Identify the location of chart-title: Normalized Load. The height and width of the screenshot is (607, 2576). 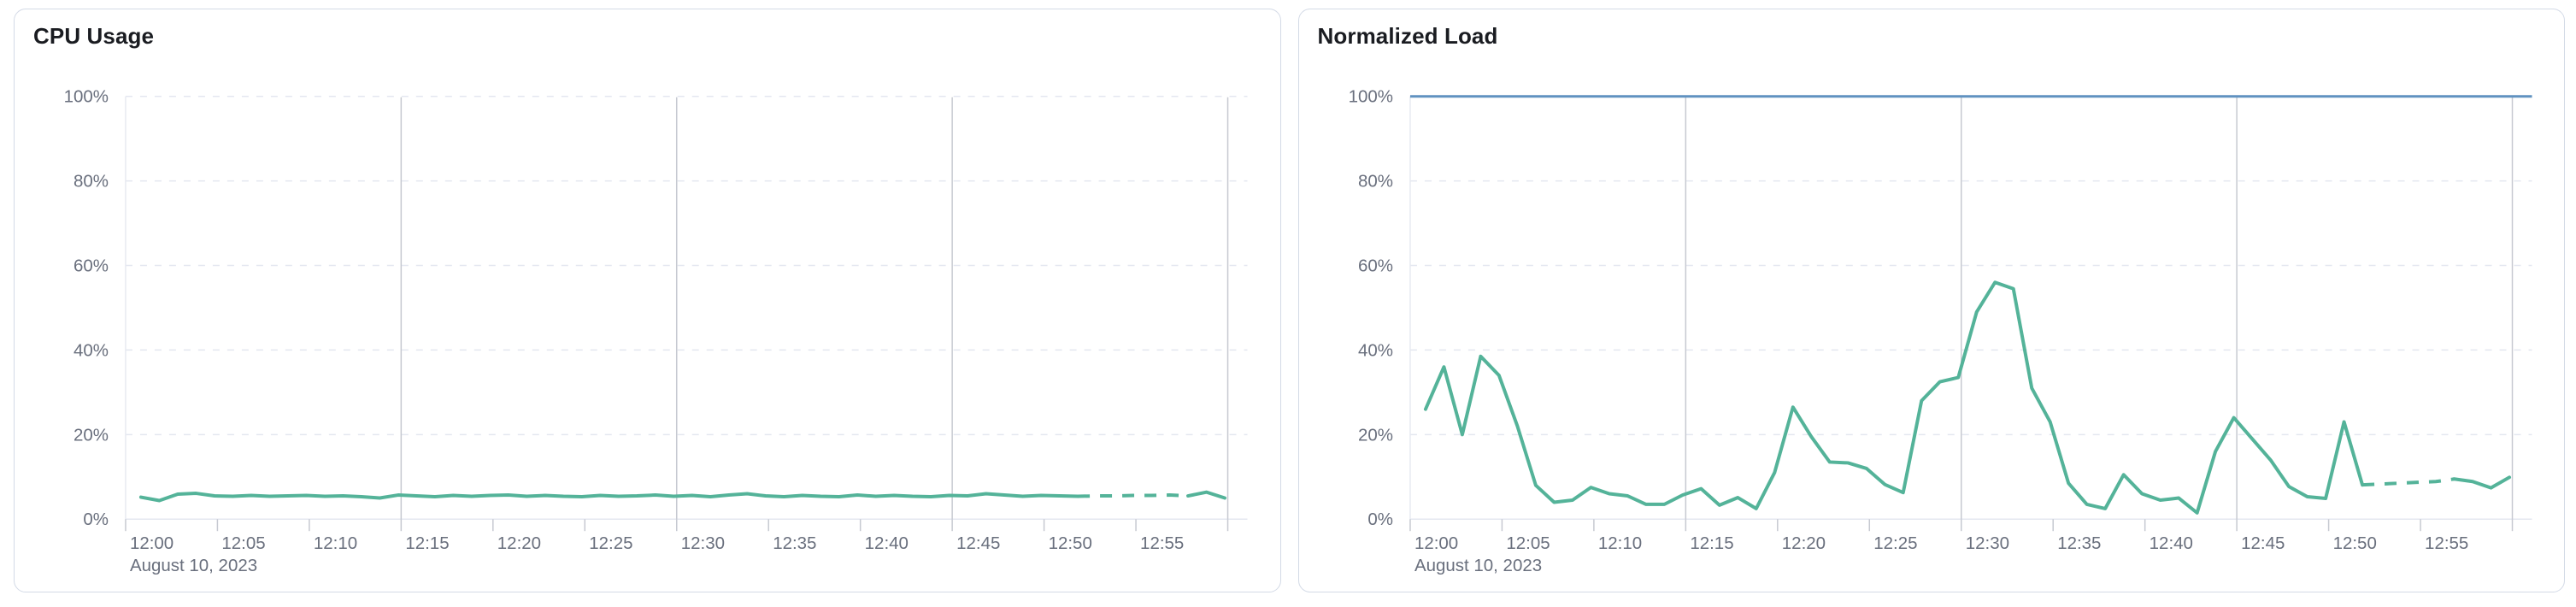
(1407, 36).